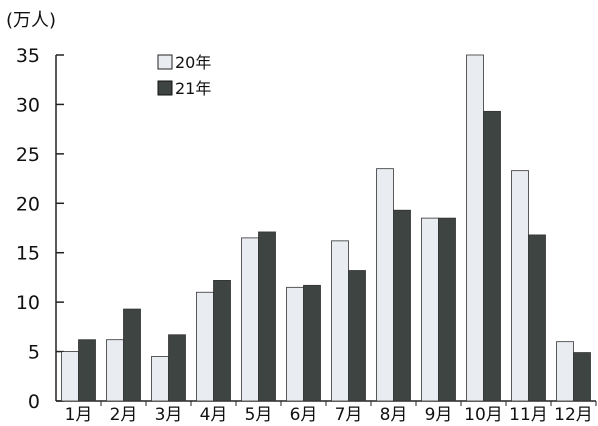 The image size is (598, 426). What do you see at coordinates (70, 376) in the screenshot?
I see `bar-20年-1月` at bounding box center [70, 376].